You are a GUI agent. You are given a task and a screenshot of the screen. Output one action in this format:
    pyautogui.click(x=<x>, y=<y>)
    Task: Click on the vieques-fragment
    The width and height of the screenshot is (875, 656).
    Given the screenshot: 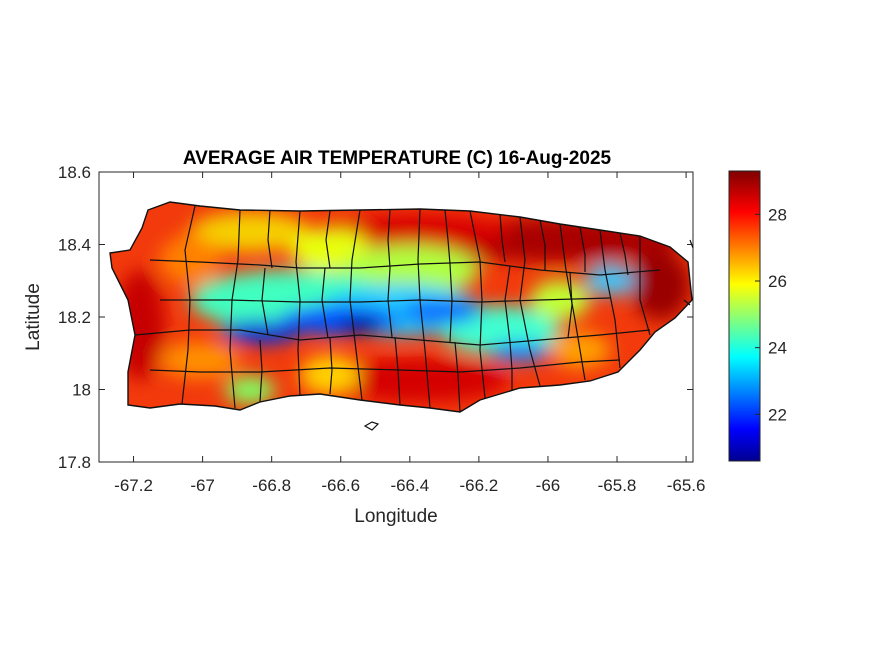 What is the action you would take?
    pyautogui.click(x=371, y=426)
    